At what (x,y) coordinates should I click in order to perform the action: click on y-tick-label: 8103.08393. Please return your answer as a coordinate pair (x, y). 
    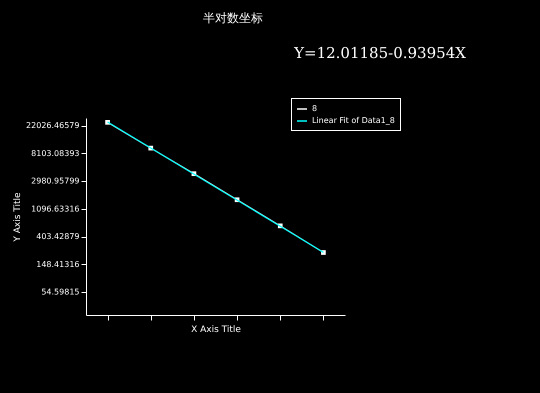
    Looking at the image, I should click on (55, 153).